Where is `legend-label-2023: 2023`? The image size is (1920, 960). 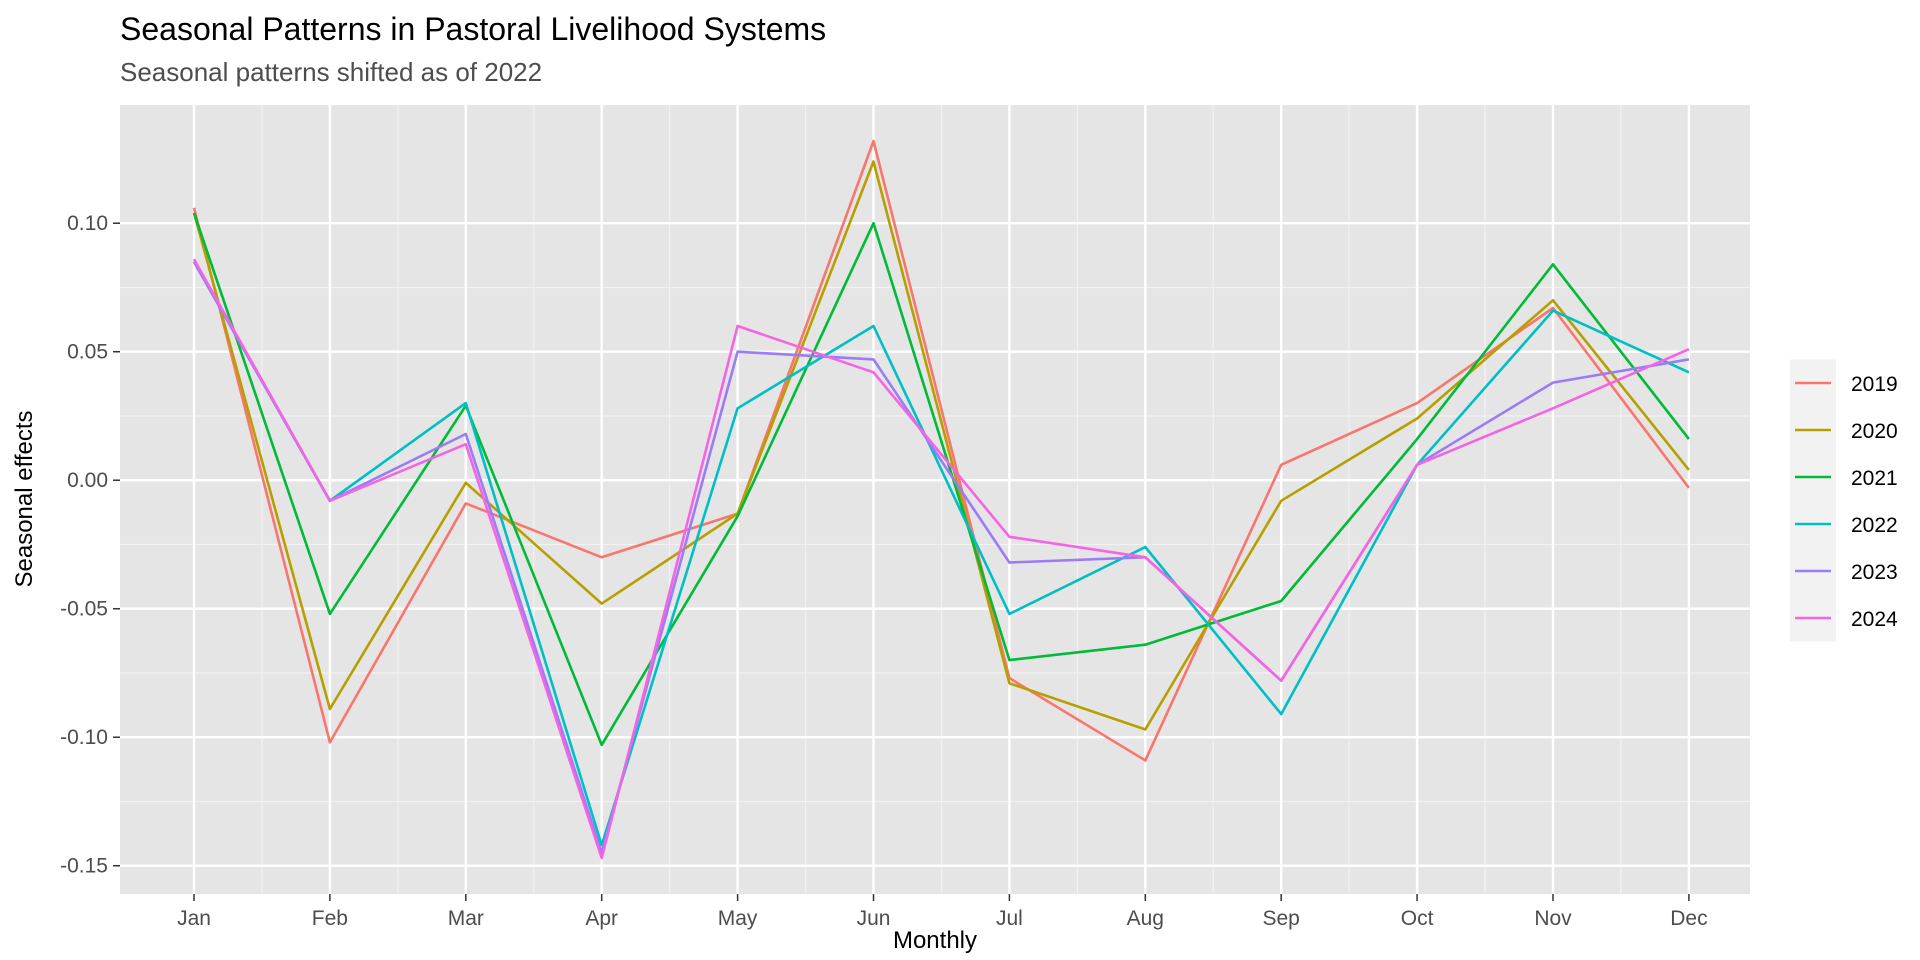
legend-label-2023: 2023 is located at coordinates (1874, 572).